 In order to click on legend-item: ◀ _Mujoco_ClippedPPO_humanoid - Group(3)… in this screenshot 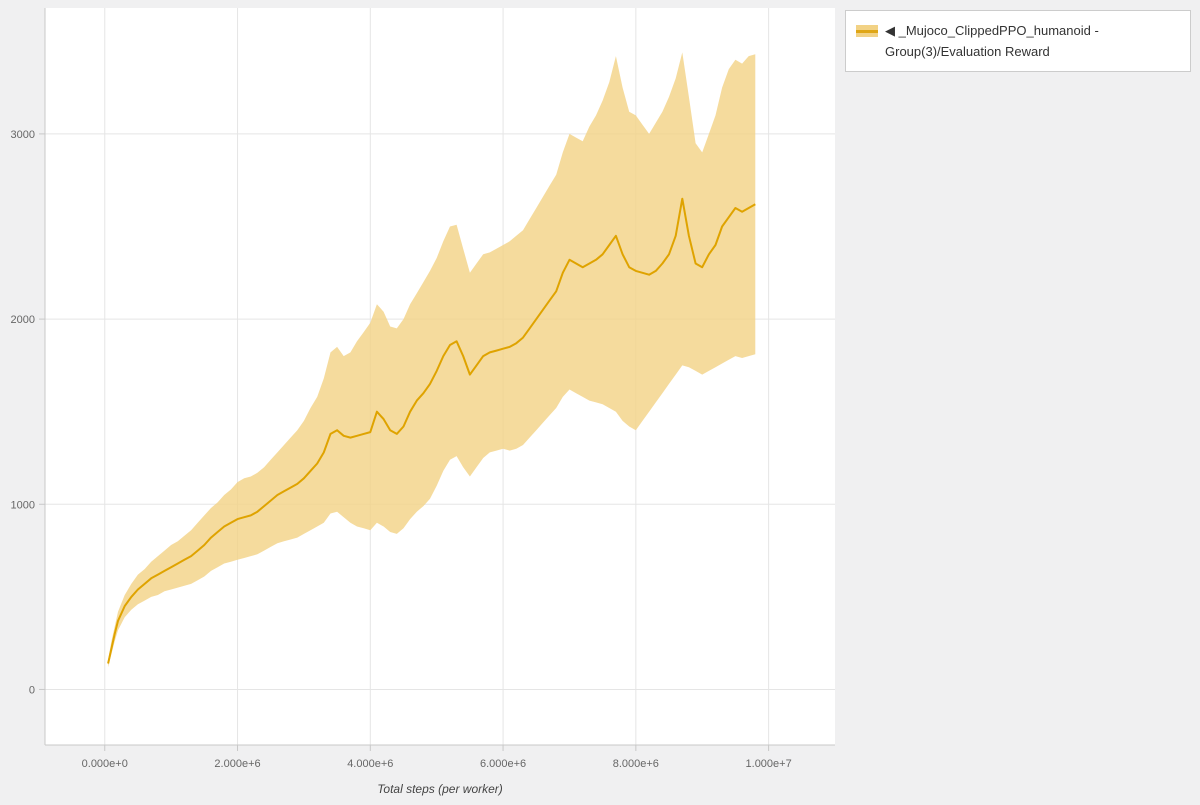, I will do `click(1018, 41)`.